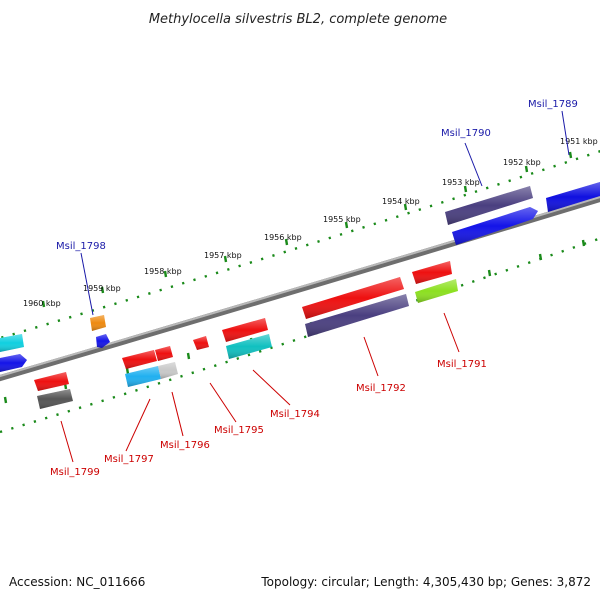 Image resolution: width=600 pixels, height=600 pixels. Describe the element at coordinates (143, 376) in the screenshot. I see `feature-msil-1797-cyan` at that location.